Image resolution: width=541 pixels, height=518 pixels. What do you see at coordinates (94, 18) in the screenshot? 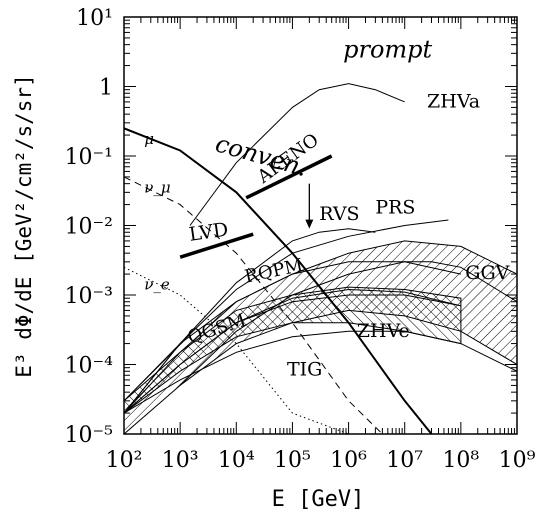
I see `y-tick-label: 10¹` at bounding box center [94, 18].